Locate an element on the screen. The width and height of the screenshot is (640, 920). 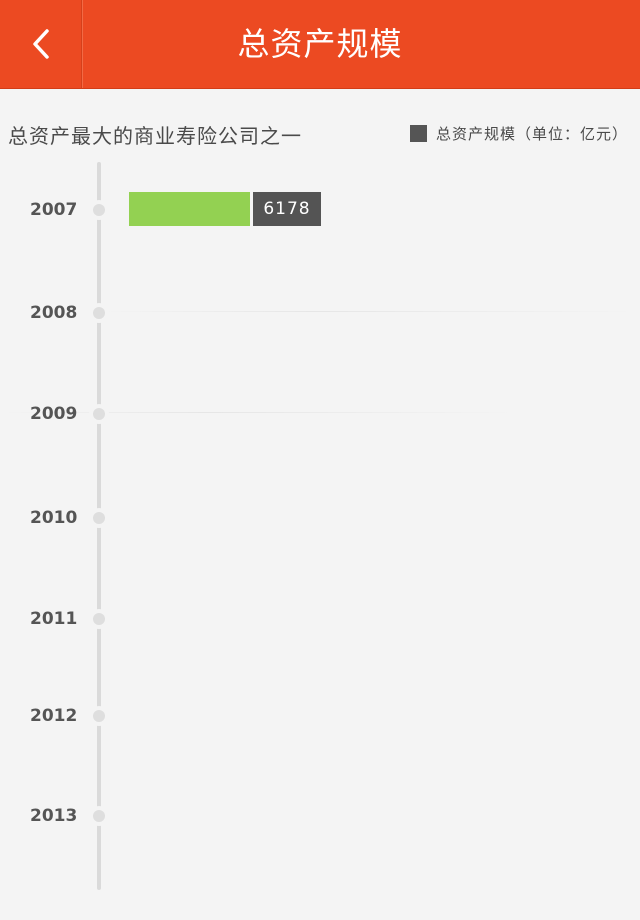
year-label: 2012 is located at coordinates (54, 716).